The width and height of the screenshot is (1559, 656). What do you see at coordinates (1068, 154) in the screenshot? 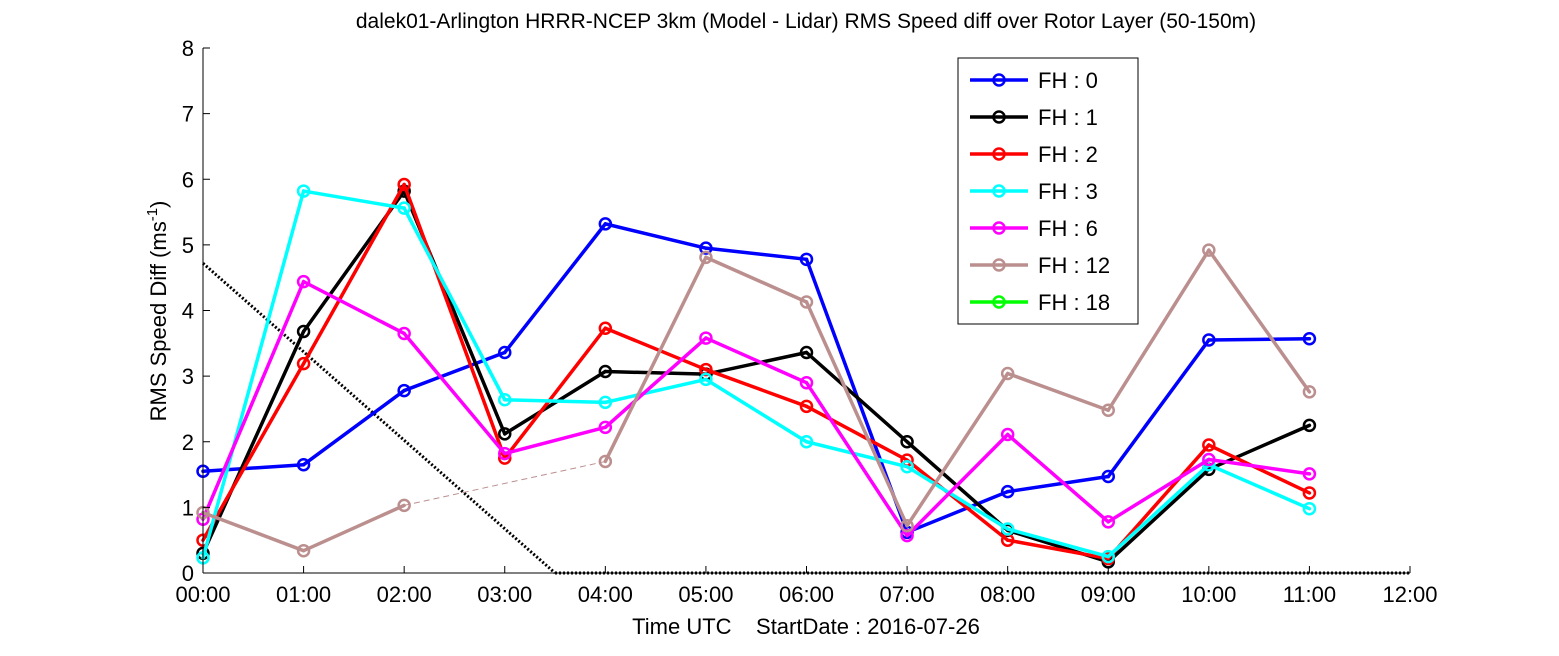
I see `legend-label: FH : 2` at bounding box center [1068, 154].